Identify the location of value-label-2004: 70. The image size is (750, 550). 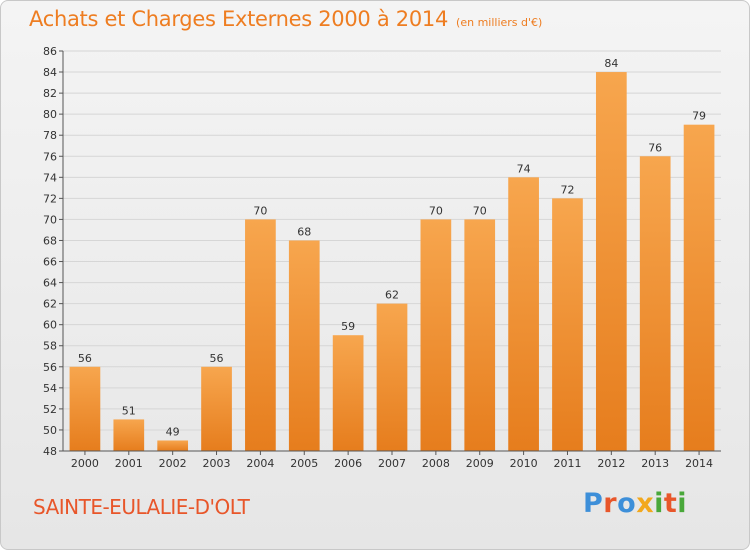
(260, 210).